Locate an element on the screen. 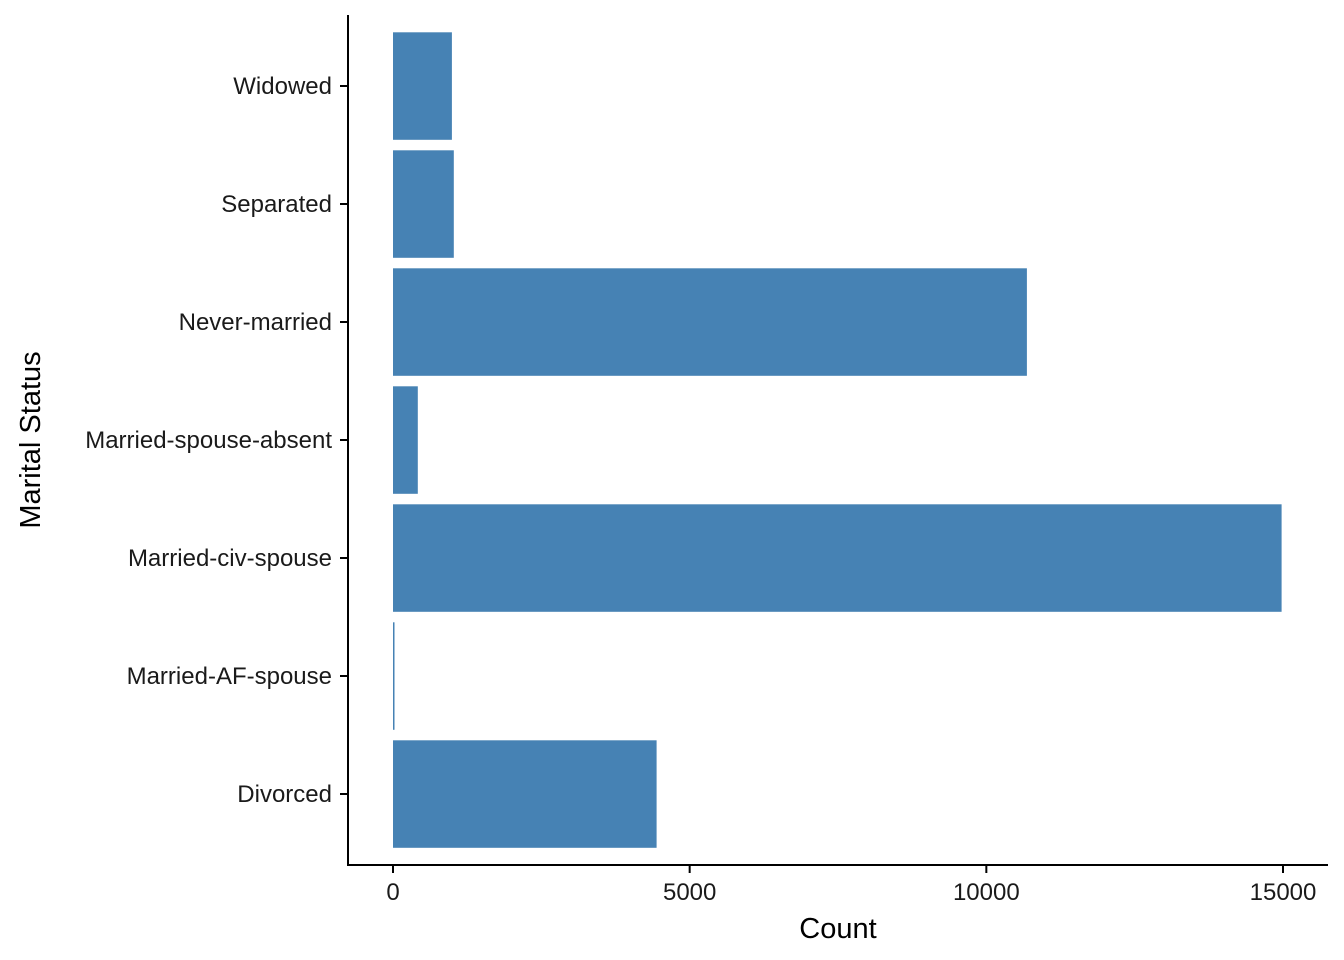 This screenshot has width=1344, height=960. bar-separated is located at coordinates (423, 204).